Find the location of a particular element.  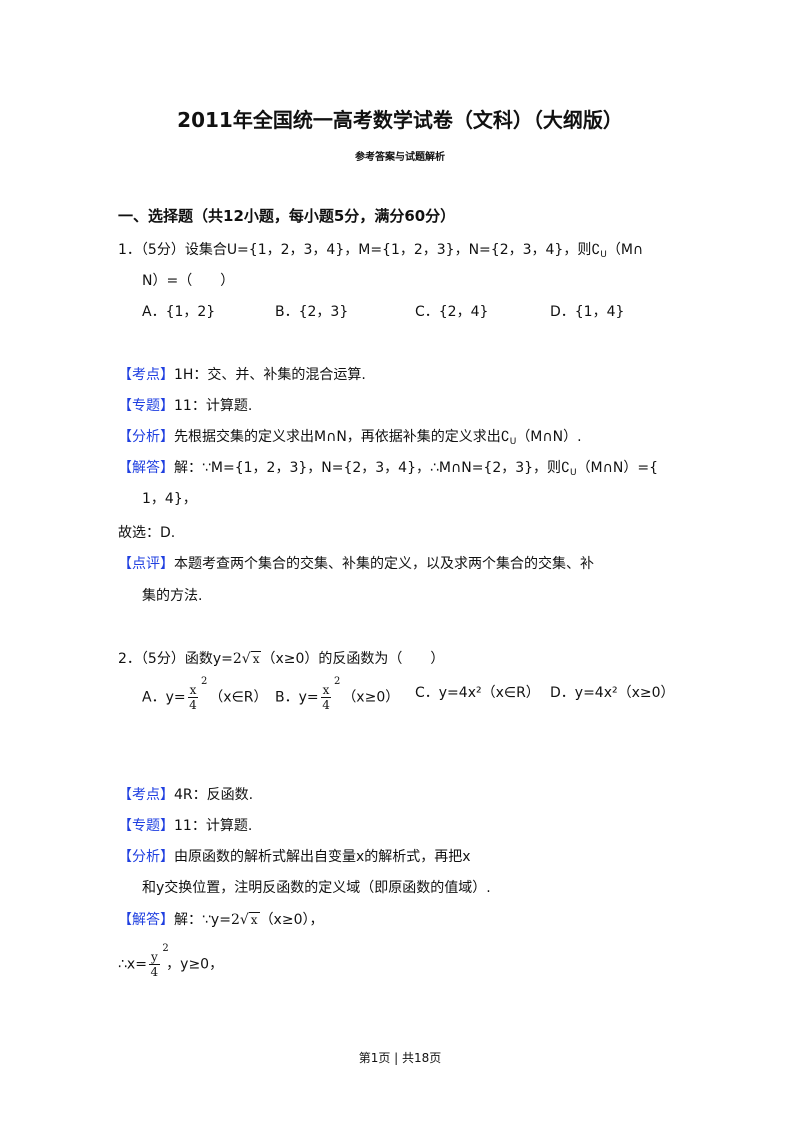

q2-option-d: D．y=4x²（x≥0） is located at coordinates (612, 693).